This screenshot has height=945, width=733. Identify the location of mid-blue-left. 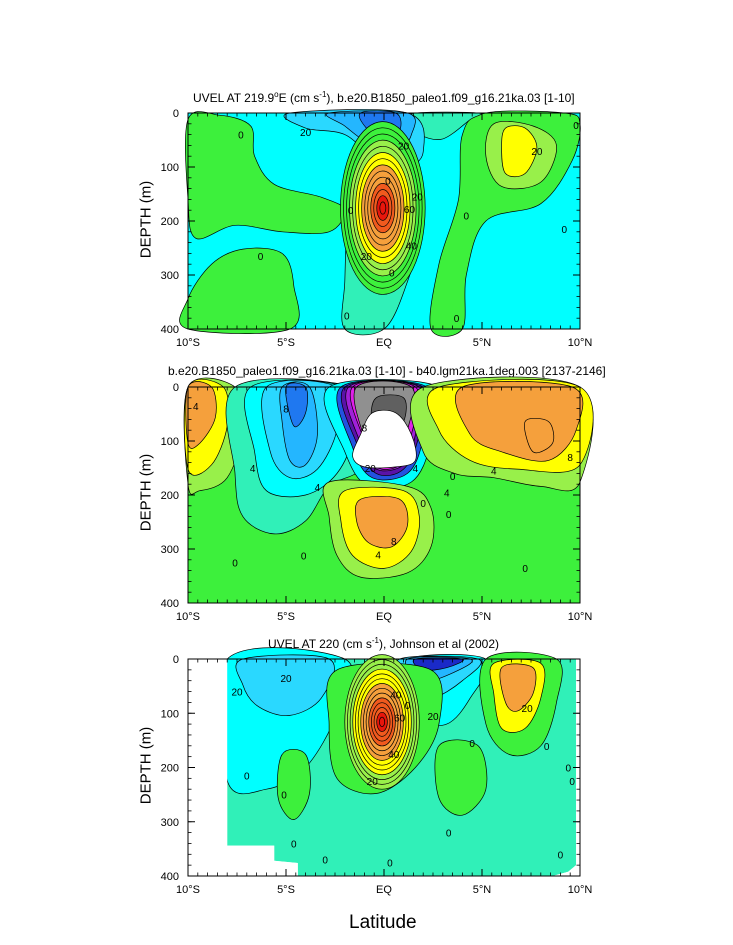
(296, 405).